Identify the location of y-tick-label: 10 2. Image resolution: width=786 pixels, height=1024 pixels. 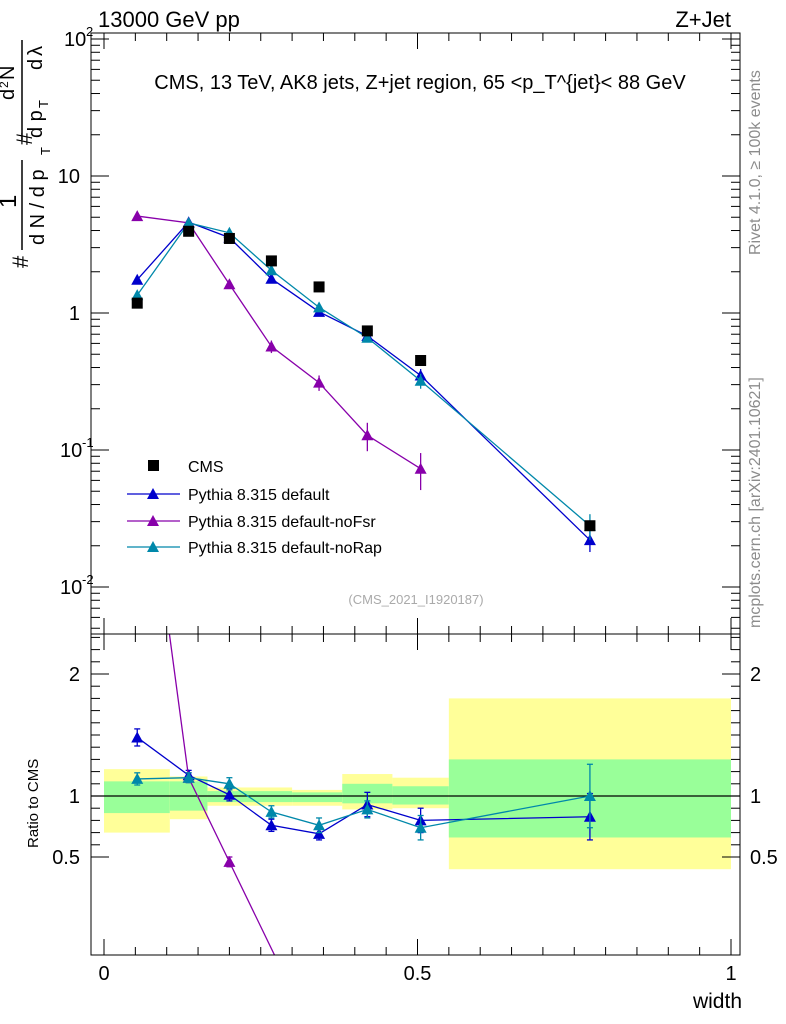
(78, 37).